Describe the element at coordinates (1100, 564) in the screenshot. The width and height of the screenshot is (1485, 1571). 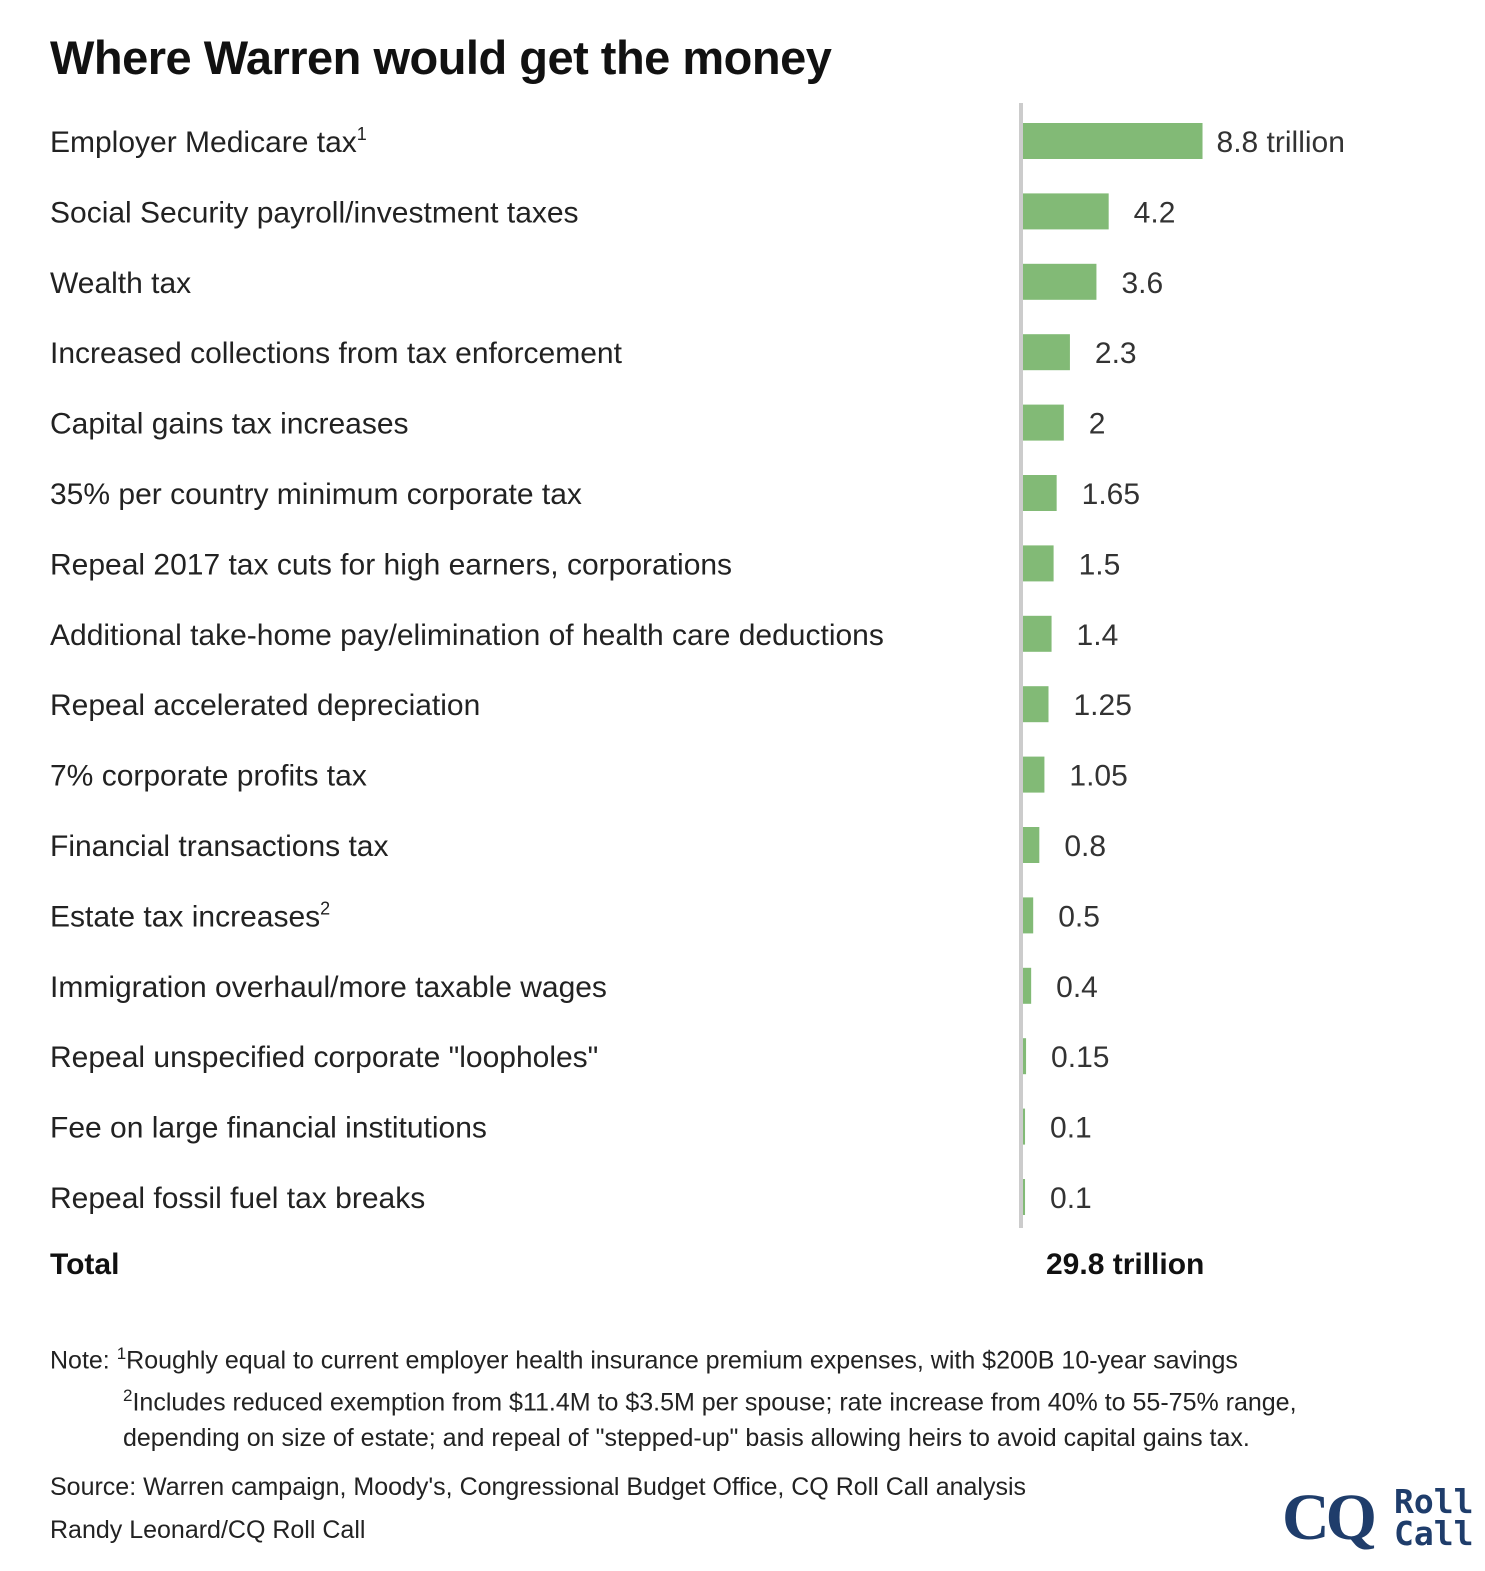
I see `value-label: 1.5` at that location.